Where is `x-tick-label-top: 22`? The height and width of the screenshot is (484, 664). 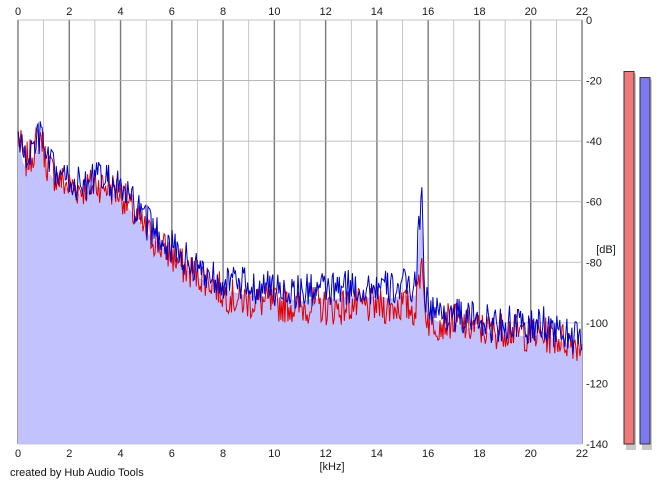 x-tick-label-top: 22 is located at coordinates (582, 12).